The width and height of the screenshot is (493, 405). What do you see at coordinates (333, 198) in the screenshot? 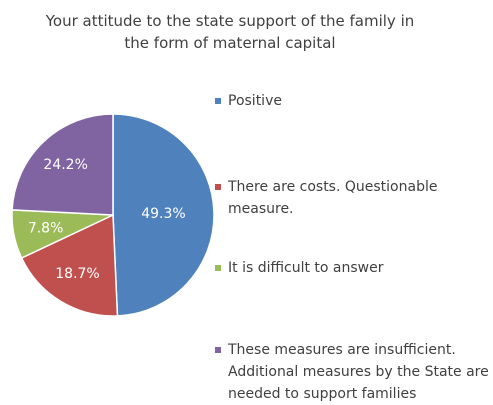
I see `legend-label: There are costs. Questionable measure.` at bounding box center [333, 198].